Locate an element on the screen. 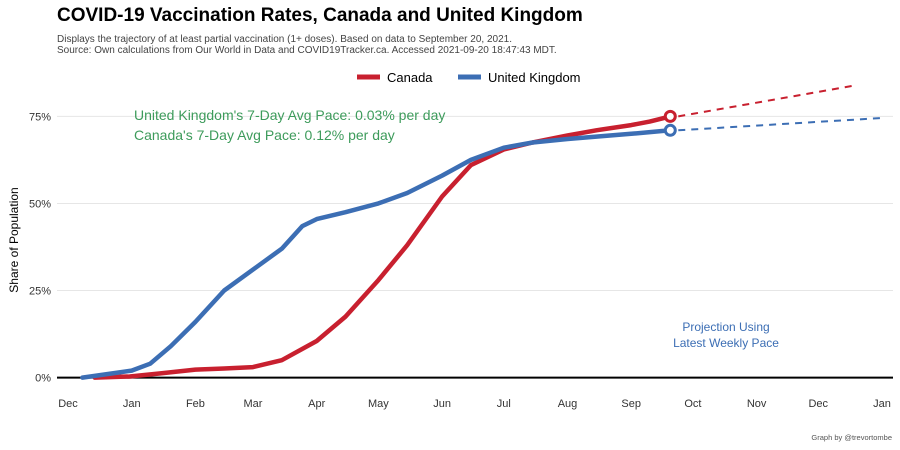 This screenshot has width=900, height=450. x-tick-label: Jul is located at coordinates (504, 404).